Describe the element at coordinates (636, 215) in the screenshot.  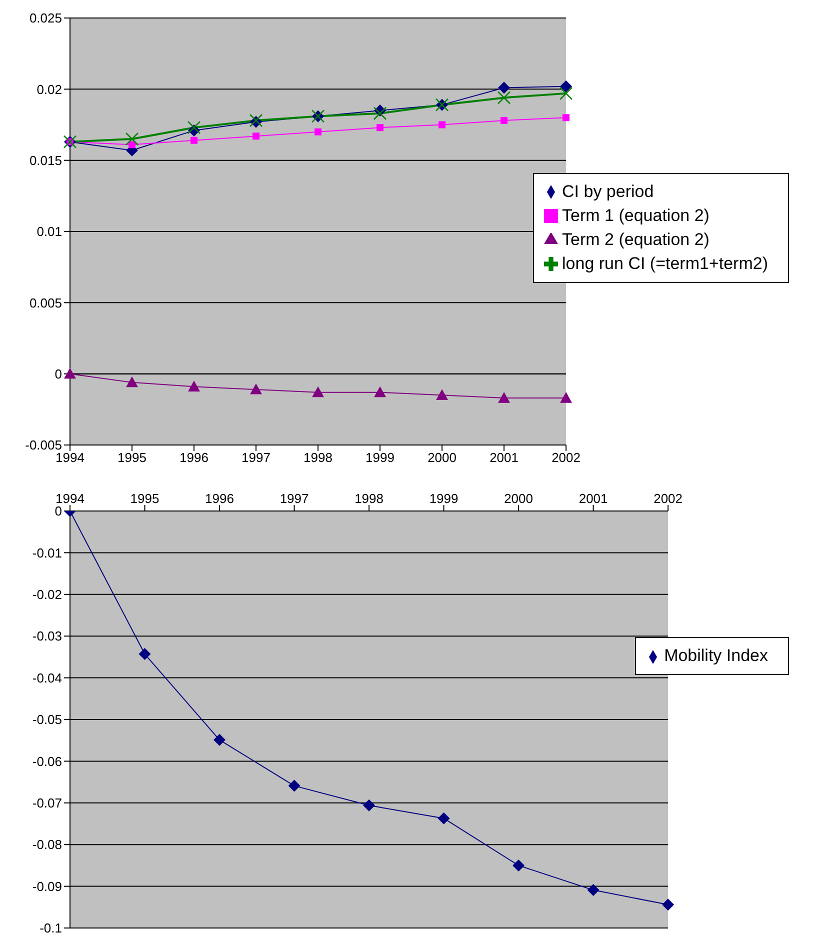
I see `legend-label: Term 1 (equation 2)` at that location.